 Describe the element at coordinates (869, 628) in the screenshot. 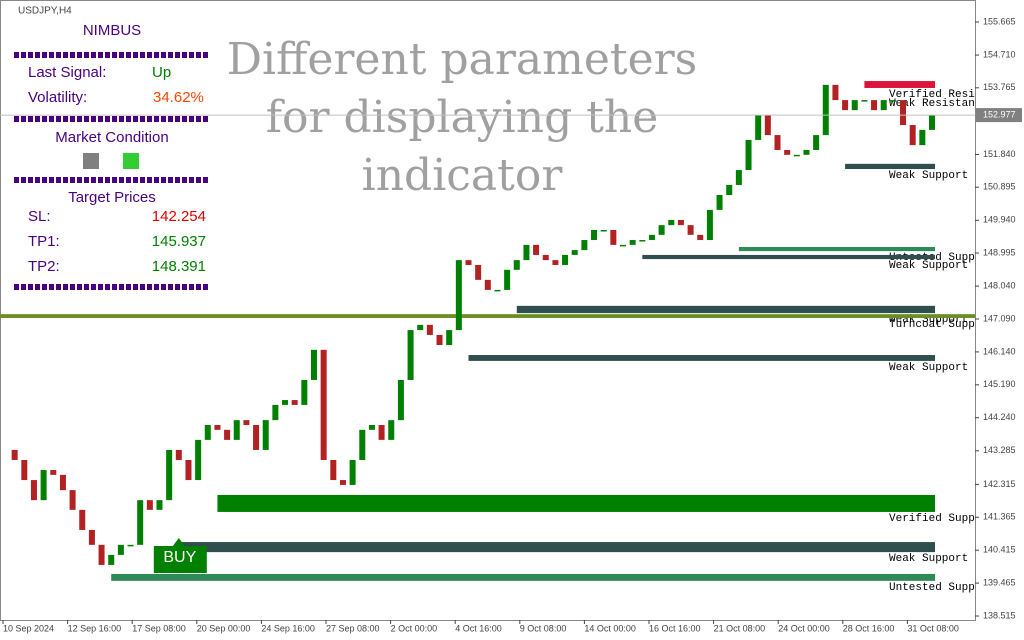

I see `x-tick-label: 28 Oct 16:00` at that location.